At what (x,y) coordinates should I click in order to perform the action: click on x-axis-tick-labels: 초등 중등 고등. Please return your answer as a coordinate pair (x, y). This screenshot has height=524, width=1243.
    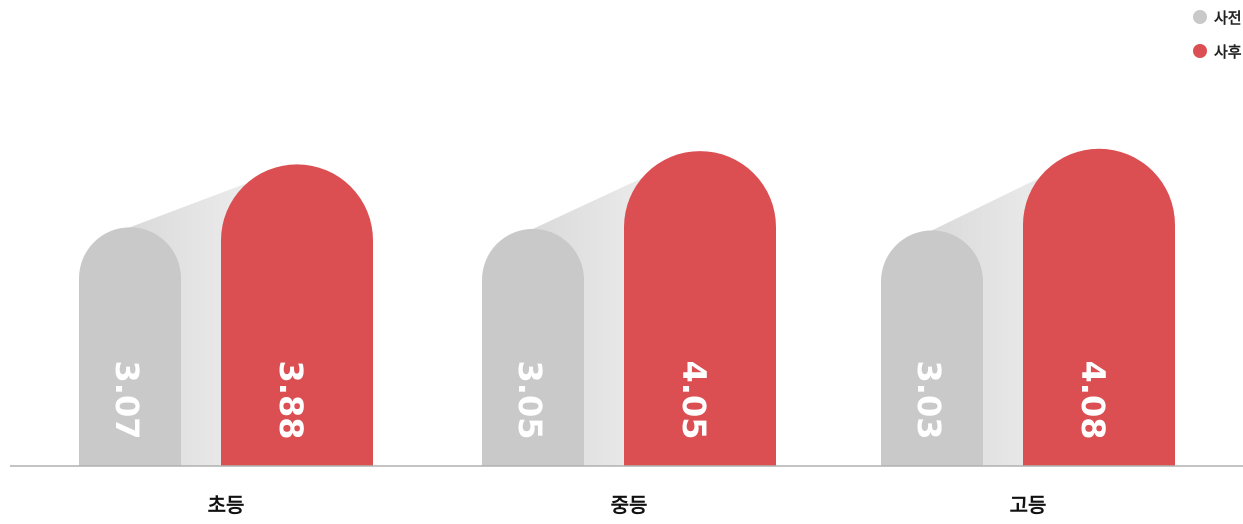
    Looking at the image, I should click on (627, 505).